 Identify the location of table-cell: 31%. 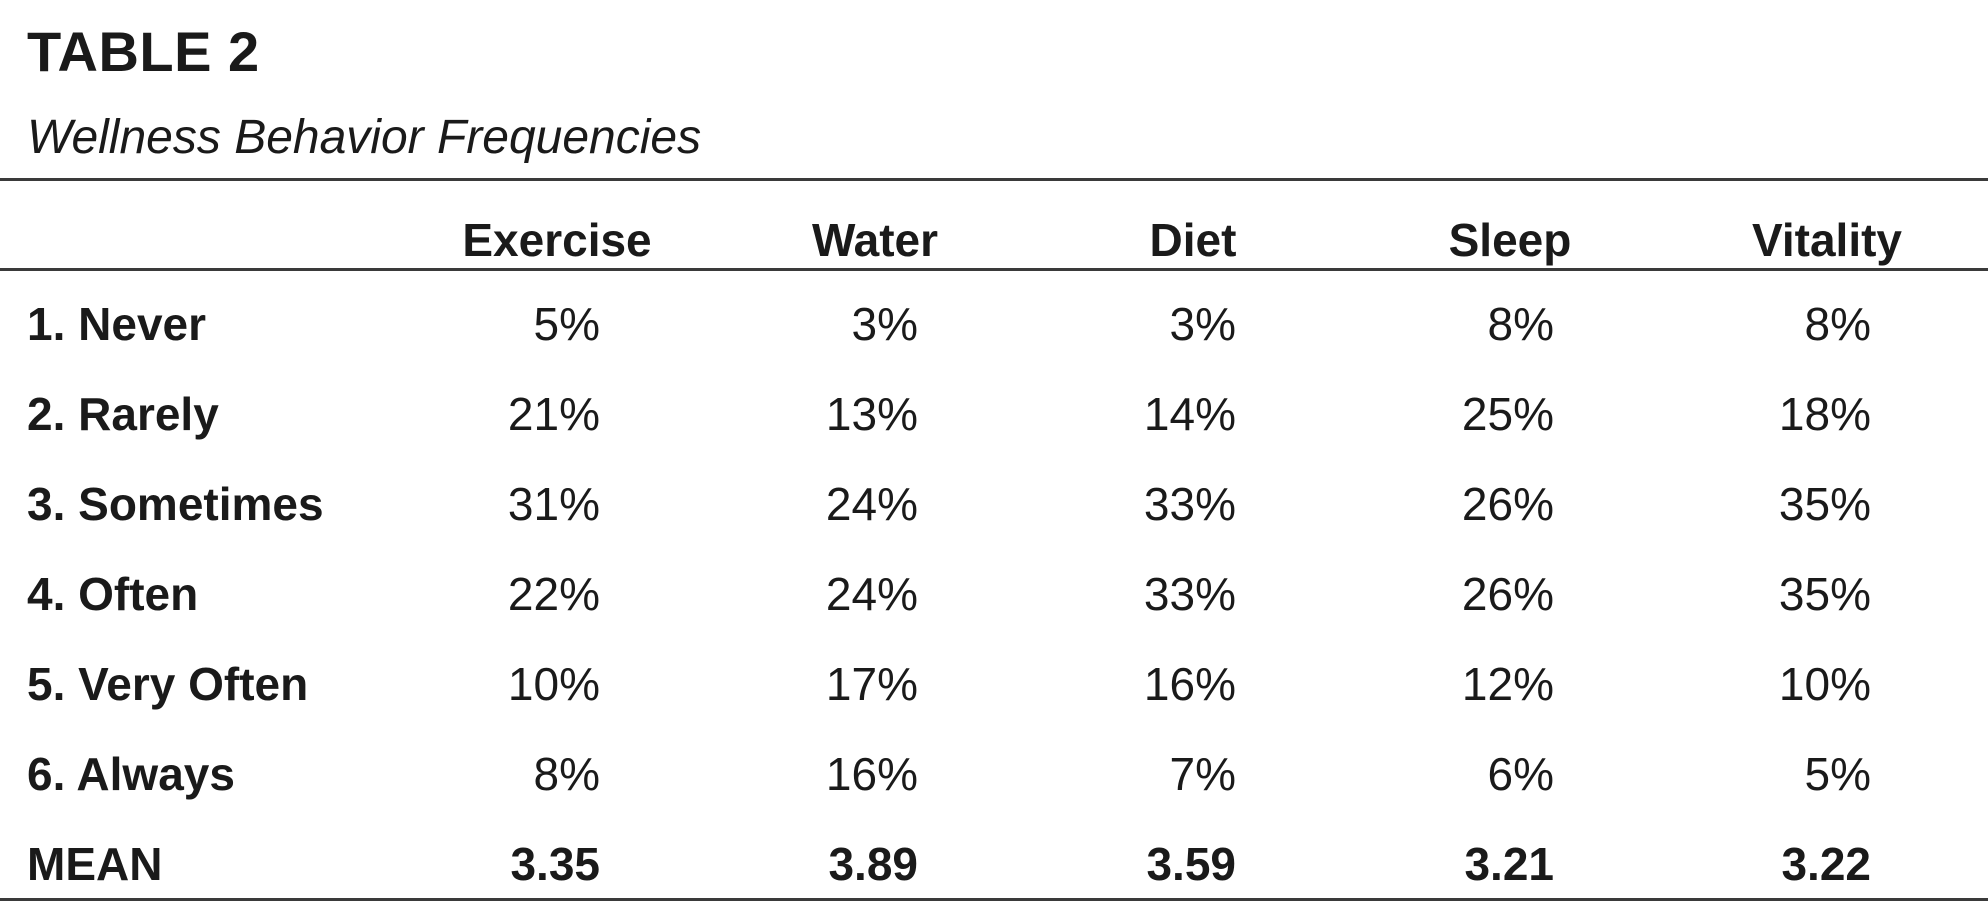
(553, 504).